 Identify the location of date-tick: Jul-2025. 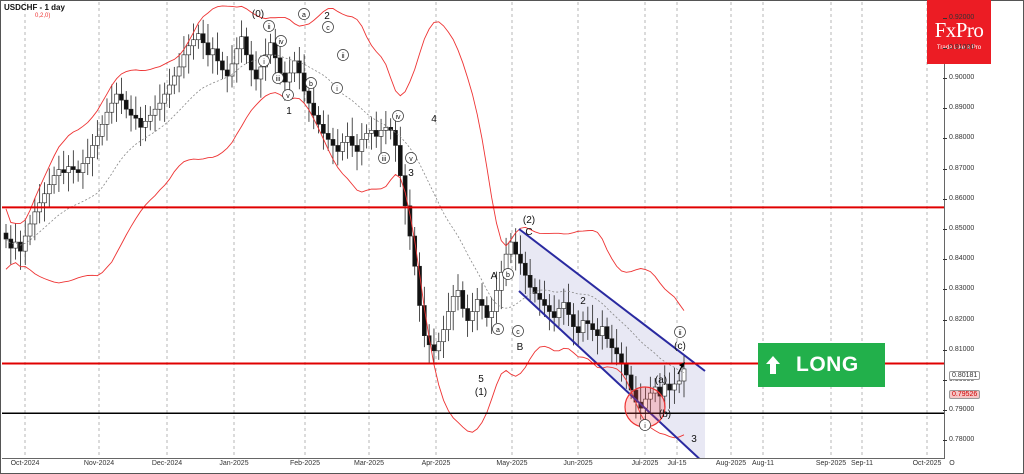
(645, 463).